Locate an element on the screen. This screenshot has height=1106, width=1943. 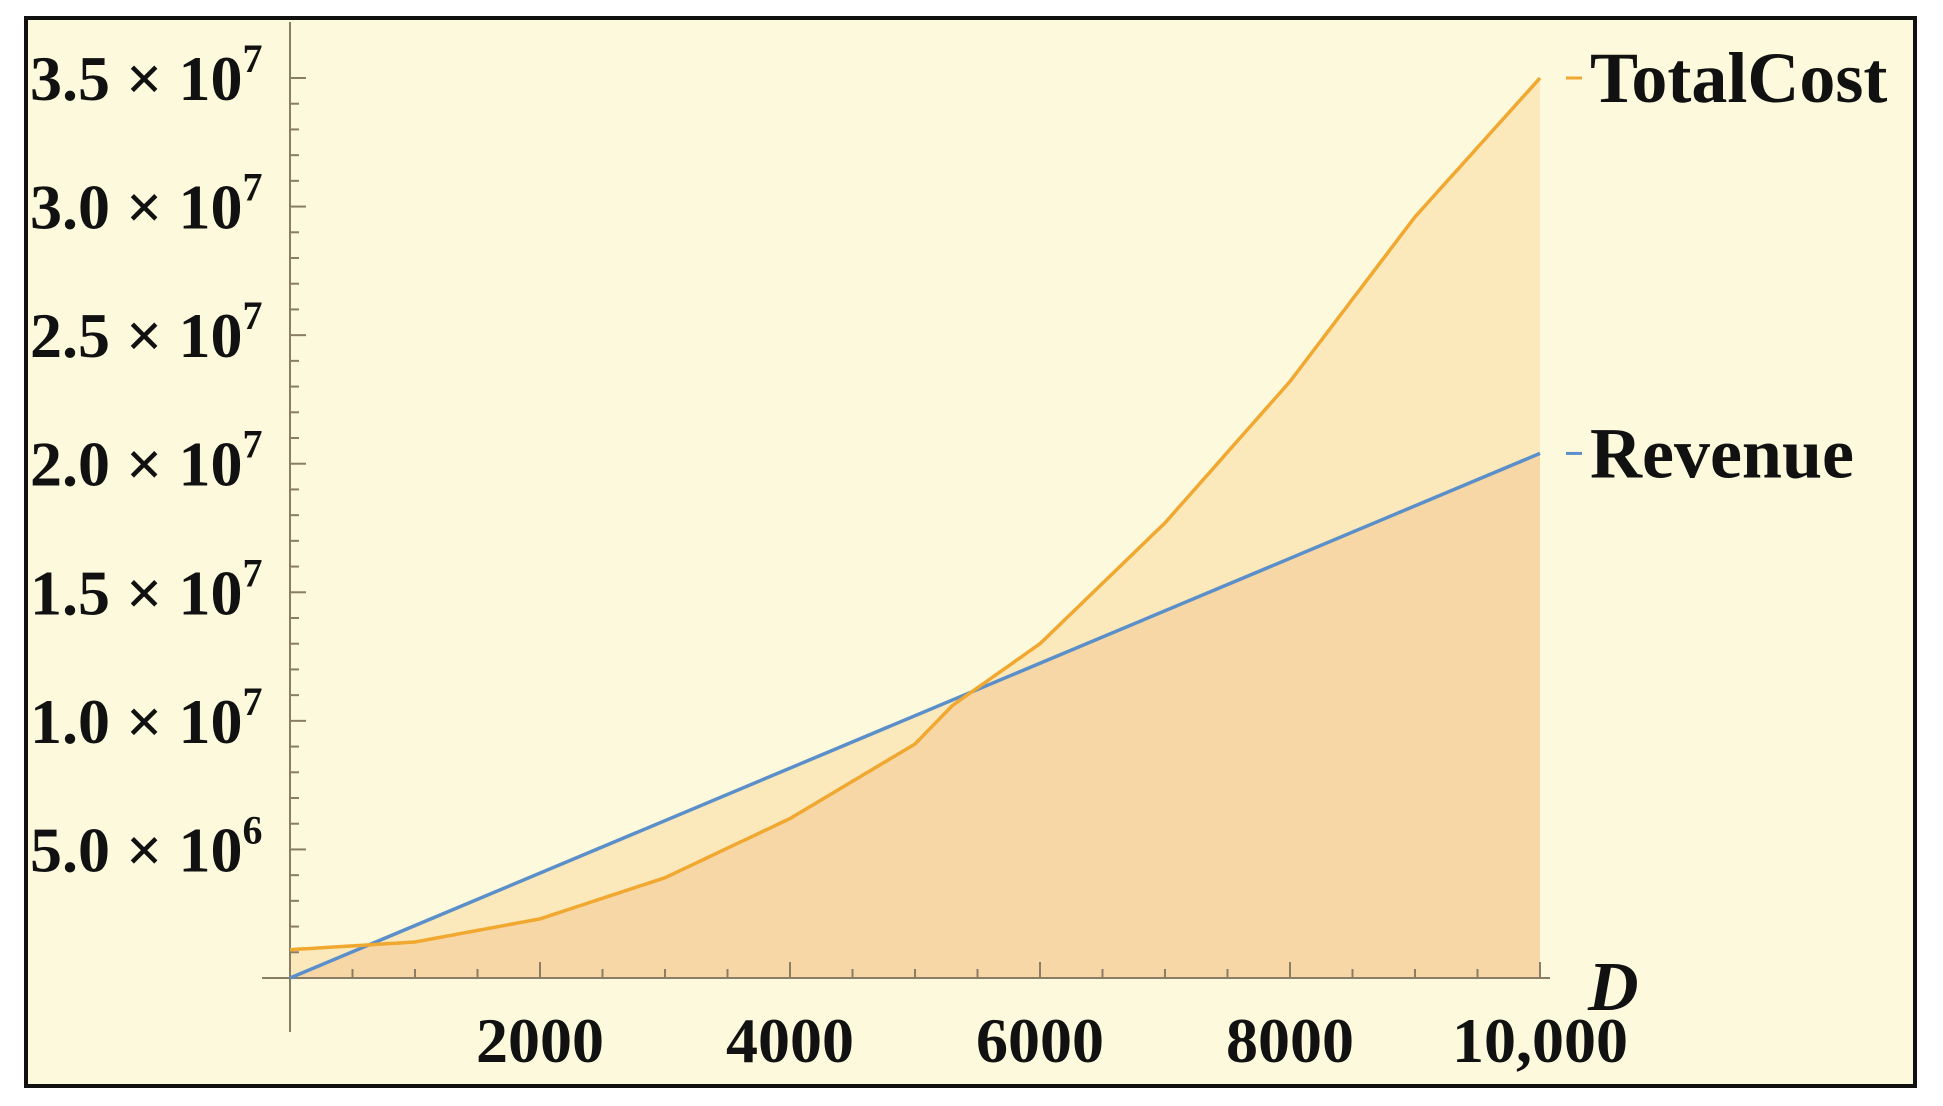
x-tick-label: 8000 is located at coordinates (1290, 1040).